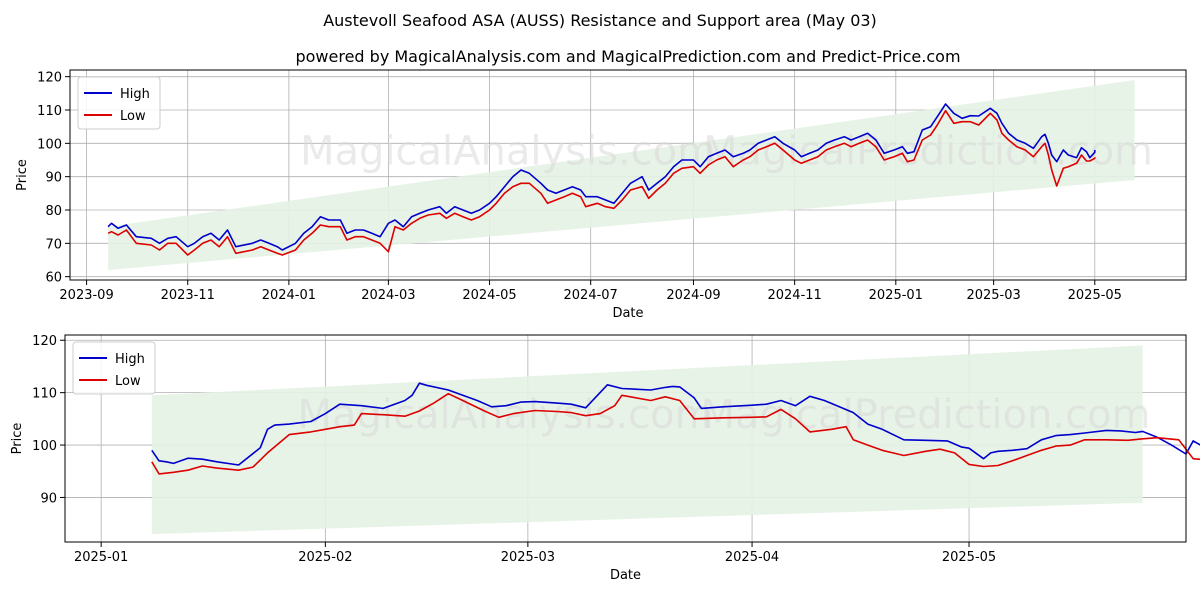 This screenshot has height=600, width=1200. What do you see at coordinates (794, 295) in the screenshot?
I see `x-tick-label: 2024-11` at bounding box center [794, 295].